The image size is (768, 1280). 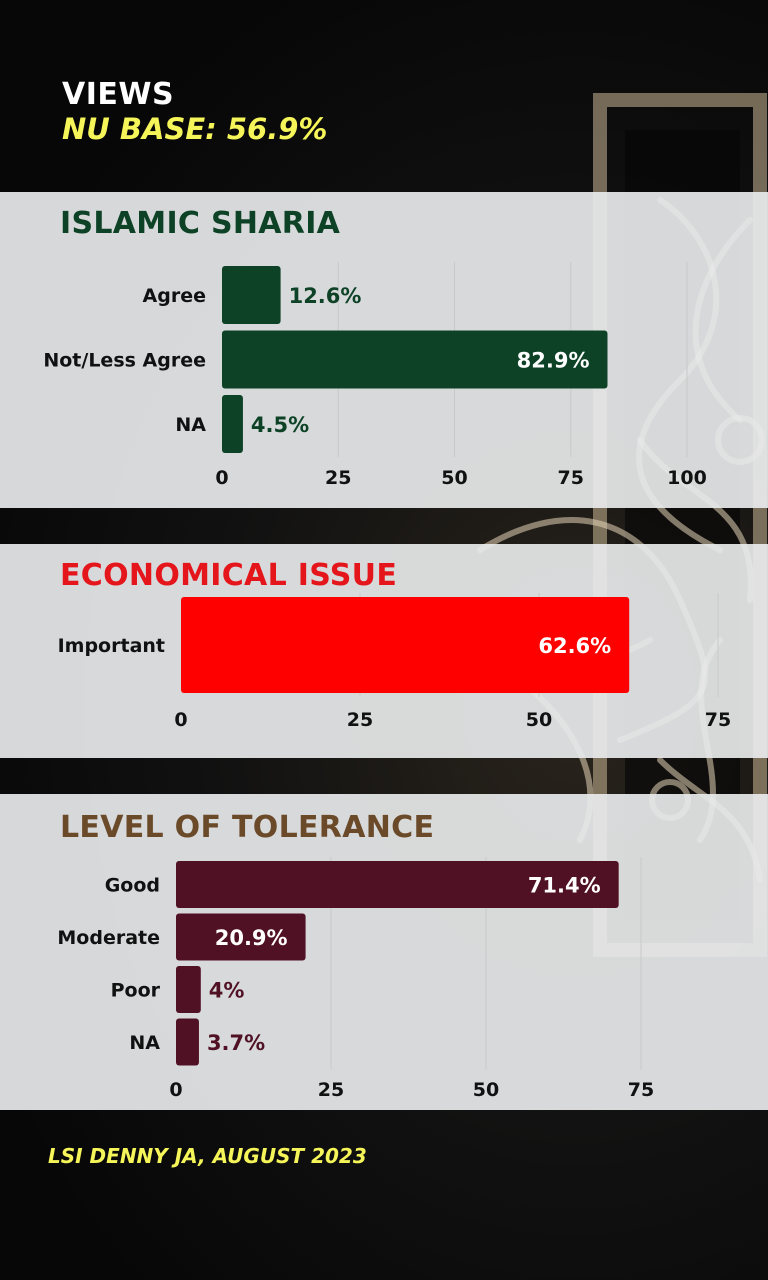 What do you see at coordinates (229, 575) in the screenshot?
I see `chart-title-economic: ECONOMICAL ISSUE` at bounding box center [229, 575].